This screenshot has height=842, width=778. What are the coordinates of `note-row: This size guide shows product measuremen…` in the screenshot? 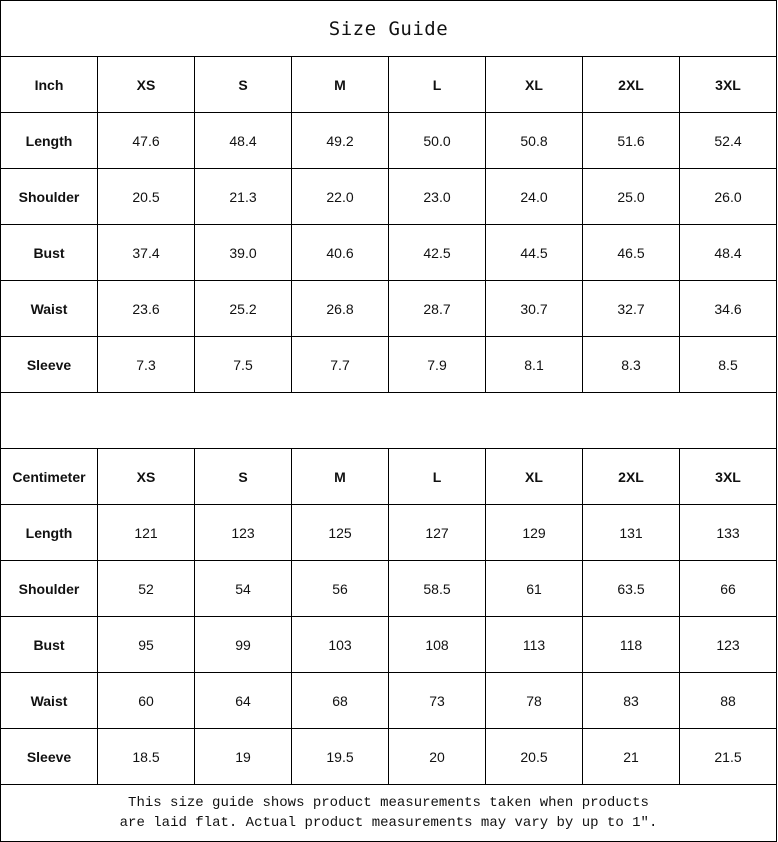 It's located at (388, 813).